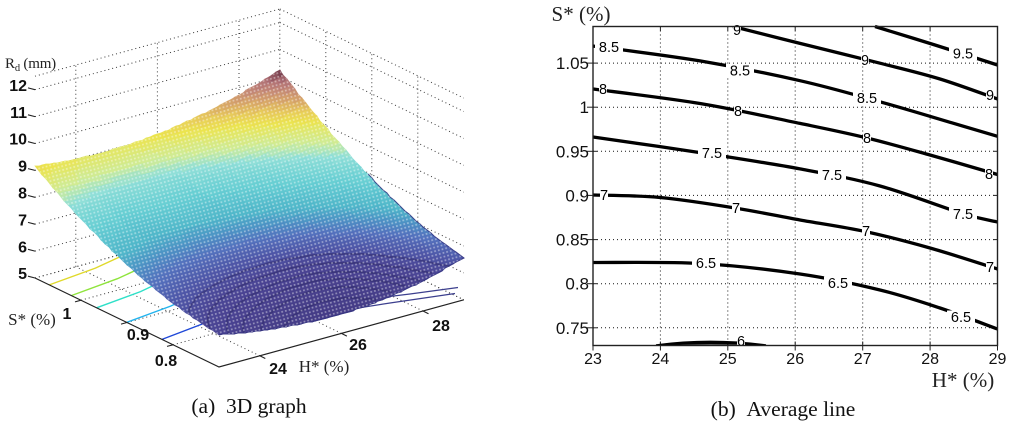 This screenshot has width=1012, height=428. Describe the element at coordinates (783, 409) in the screenshot. I see `svg-text: (b) Average line` at that location.